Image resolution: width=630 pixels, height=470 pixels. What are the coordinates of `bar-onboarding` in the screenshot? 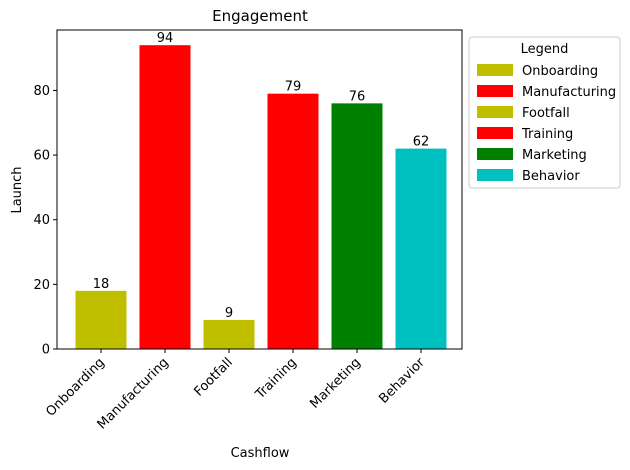 It's located at (101, 319).